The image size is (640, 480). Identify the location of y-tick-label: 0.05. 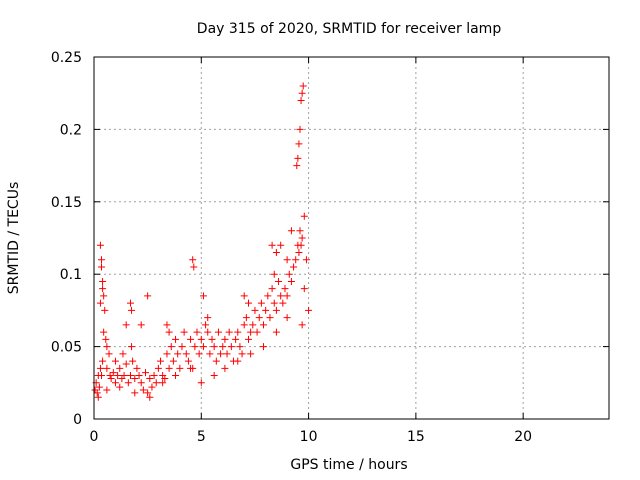
(66, 348).